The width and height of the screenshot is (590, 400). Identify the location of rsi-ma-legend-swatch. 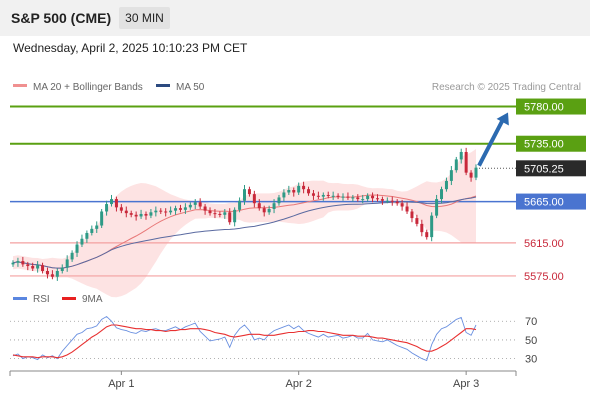
(69, 298).